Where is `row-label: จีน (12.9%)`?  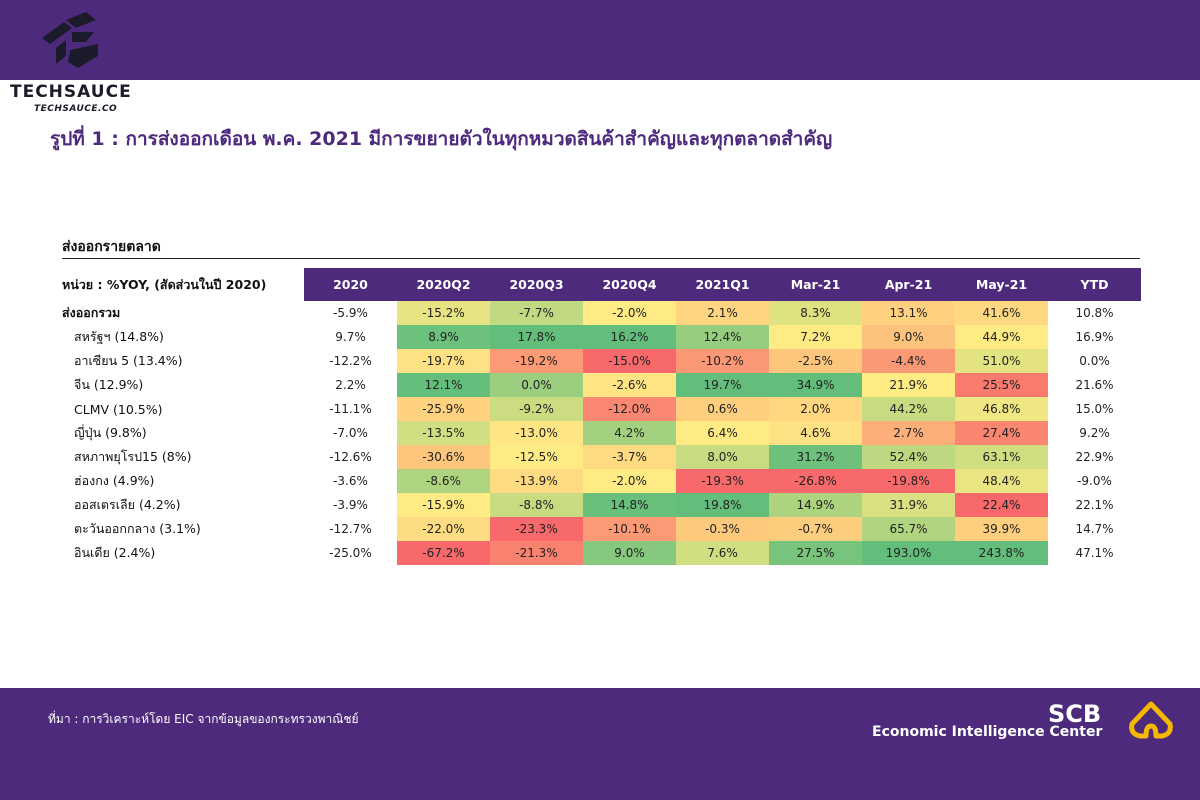
row-label: จีน (12.9%) is located at coordinates (183, 385).